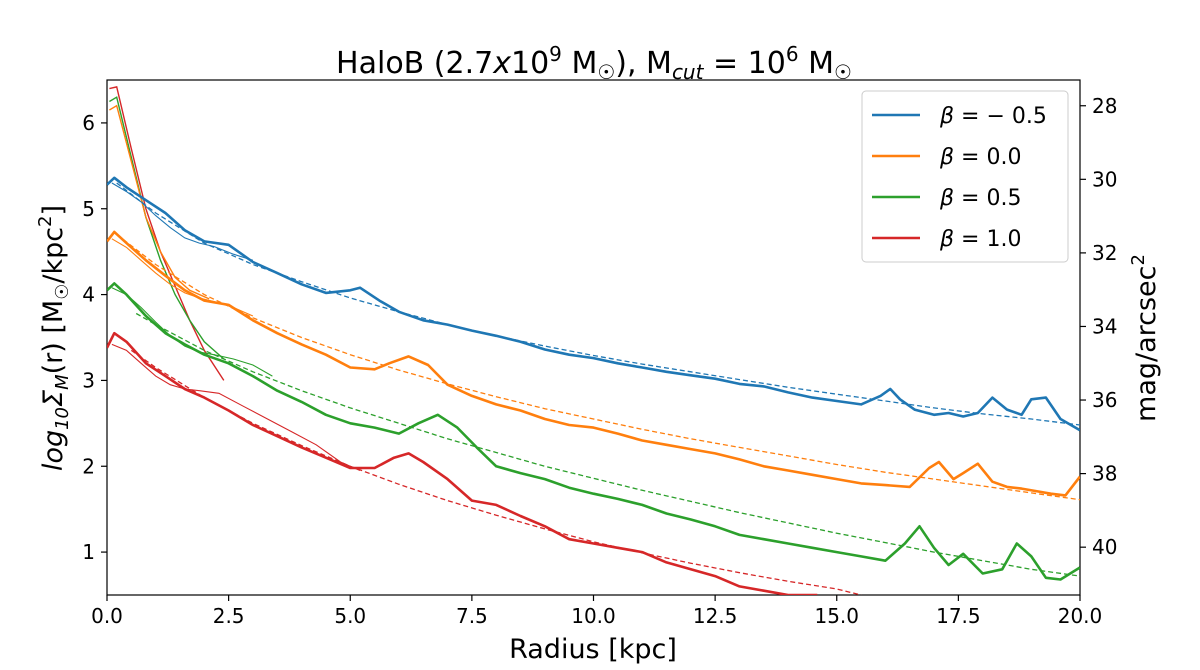 This screenshot has width=1200, height=670. I want to click on y-tick-label: 1, so click(88, 552).